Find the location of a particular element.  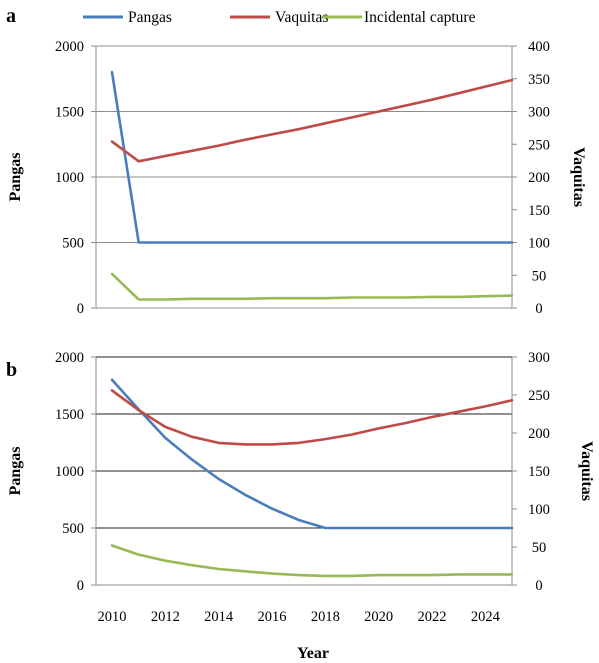

ytick-right-a-50: 50 is located at coordinates (539, 276).